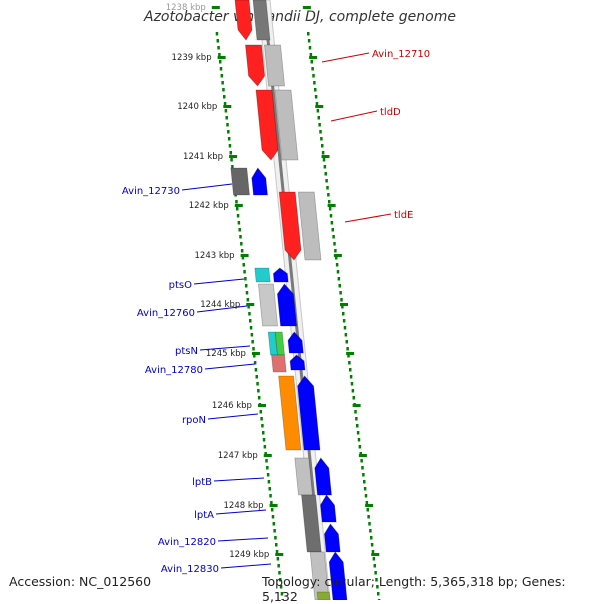 The image size is (600, 604). Describe the element at coordinates (190, 569) in the screenshot. I see `gene-label-Avin_12830: Avin_12830` at that location.